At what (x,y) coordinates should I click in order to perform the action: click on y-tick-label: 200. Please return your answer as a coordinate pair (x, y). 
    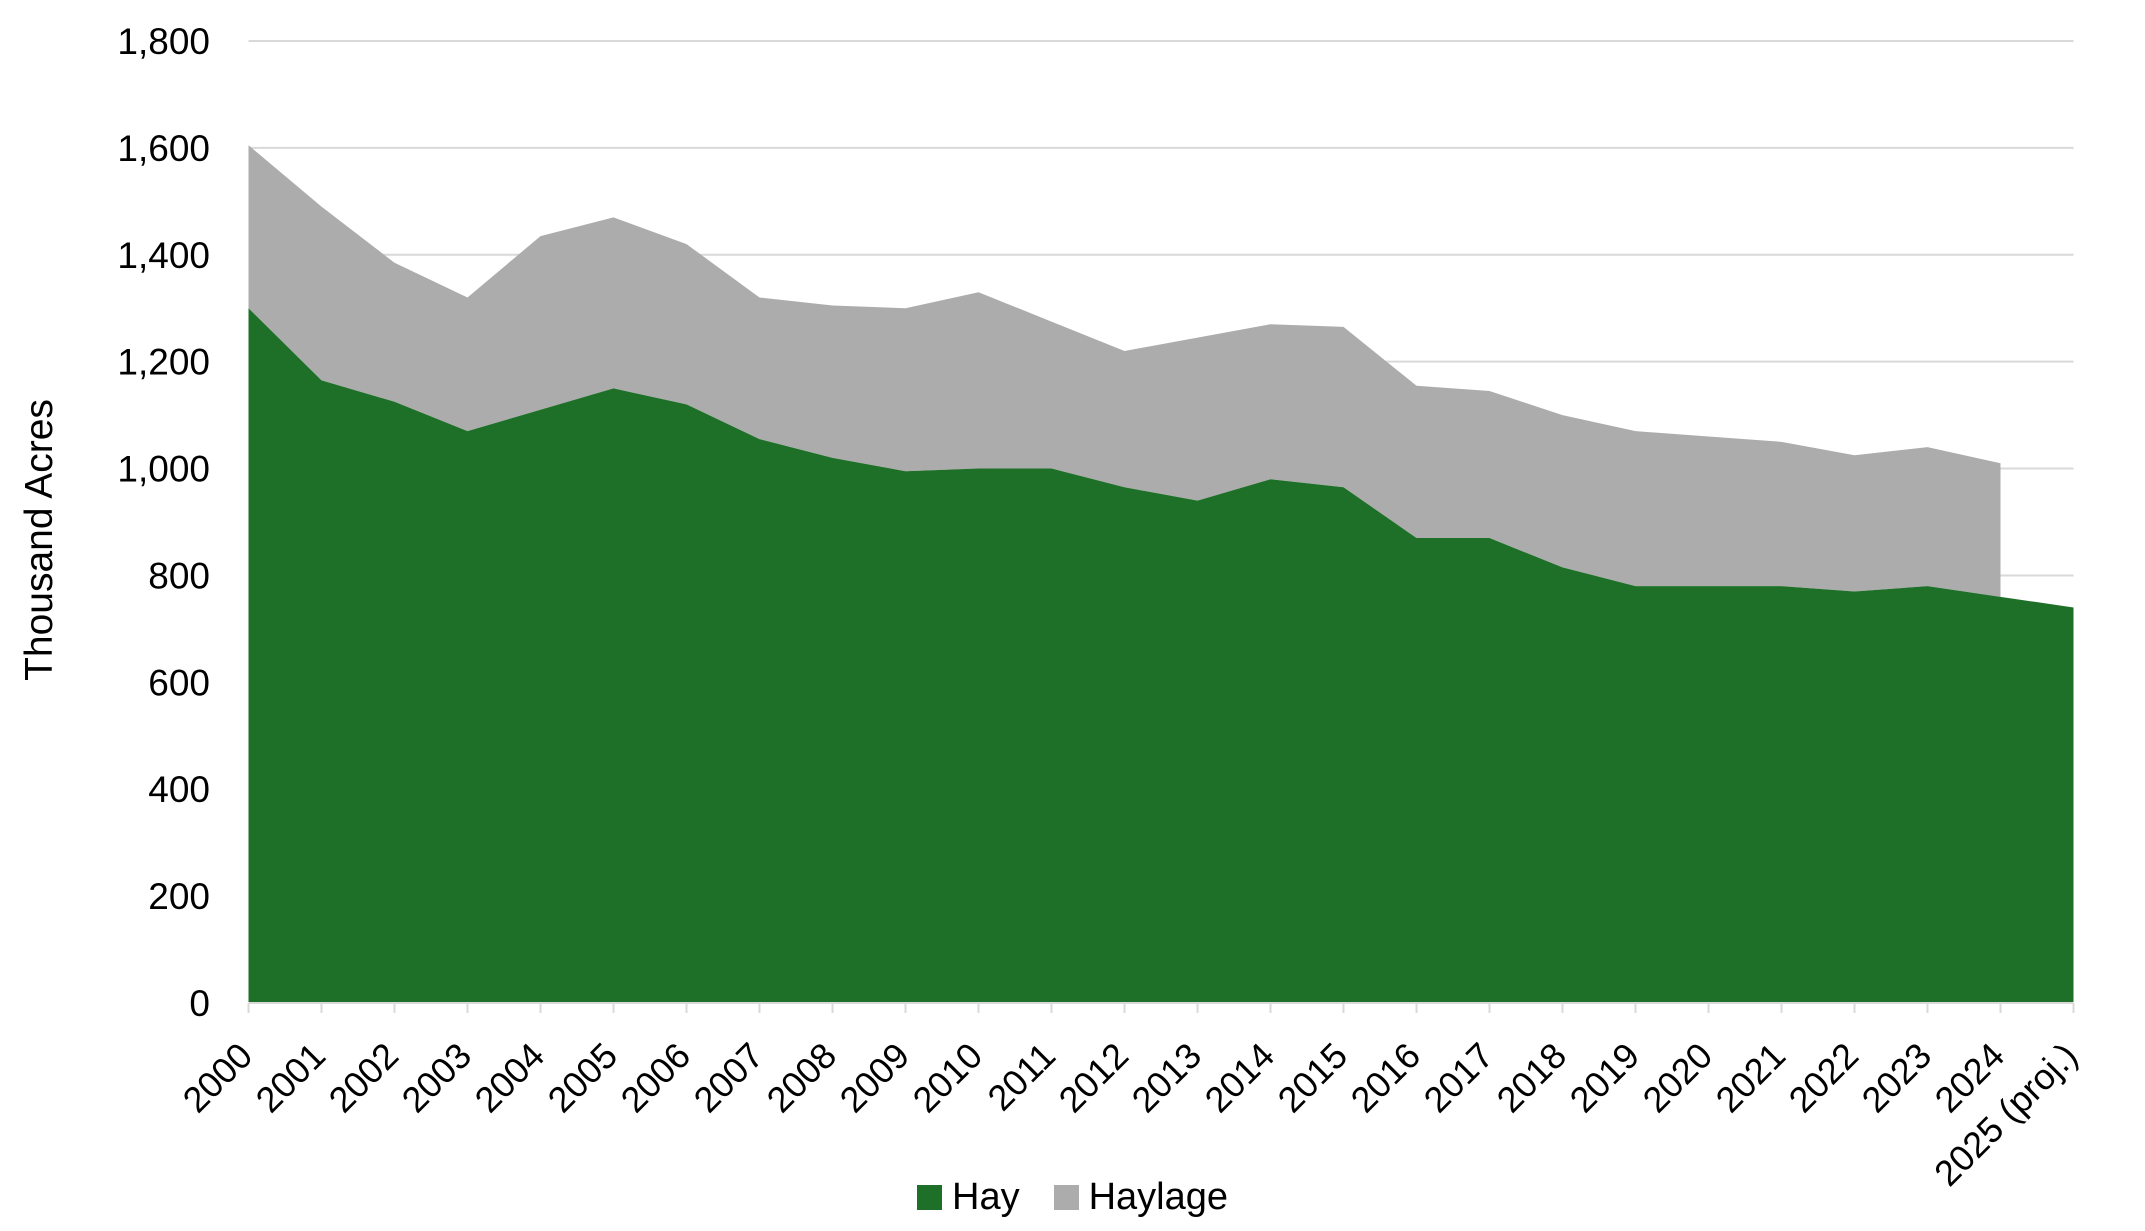
    Looking at the image, I should click on (179, 896).